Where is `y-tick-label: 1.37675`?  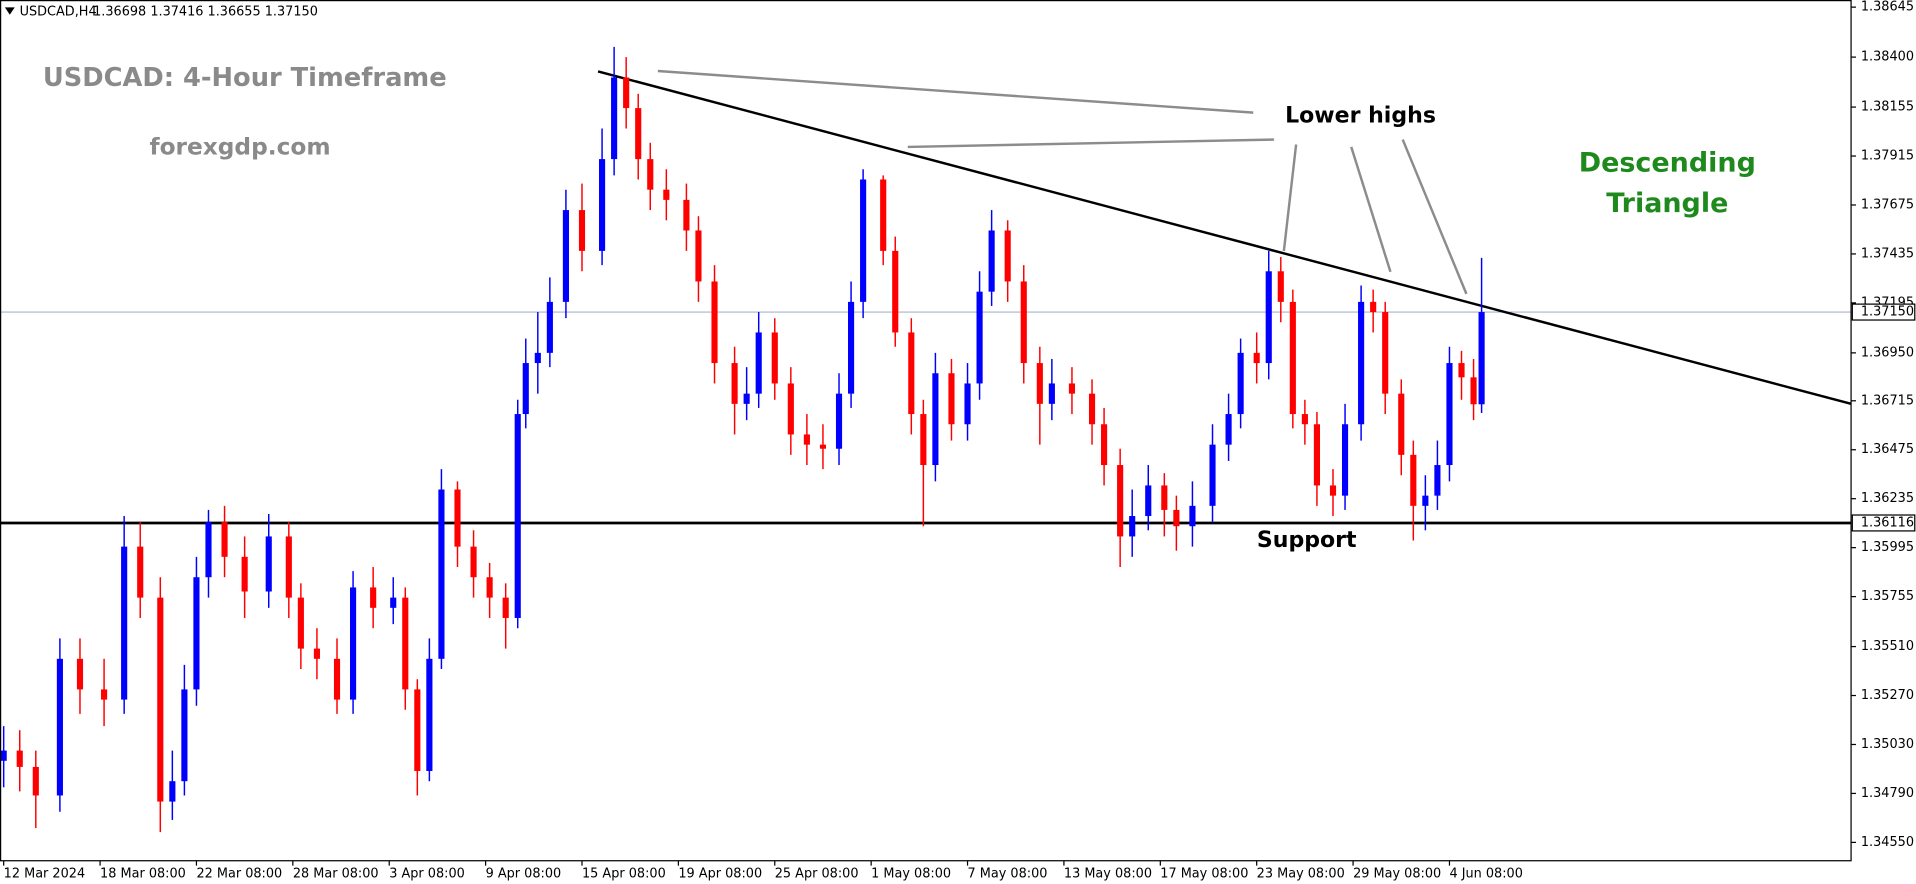
y-tick-label: 1.37675 is located at coordinates (1887, 204).